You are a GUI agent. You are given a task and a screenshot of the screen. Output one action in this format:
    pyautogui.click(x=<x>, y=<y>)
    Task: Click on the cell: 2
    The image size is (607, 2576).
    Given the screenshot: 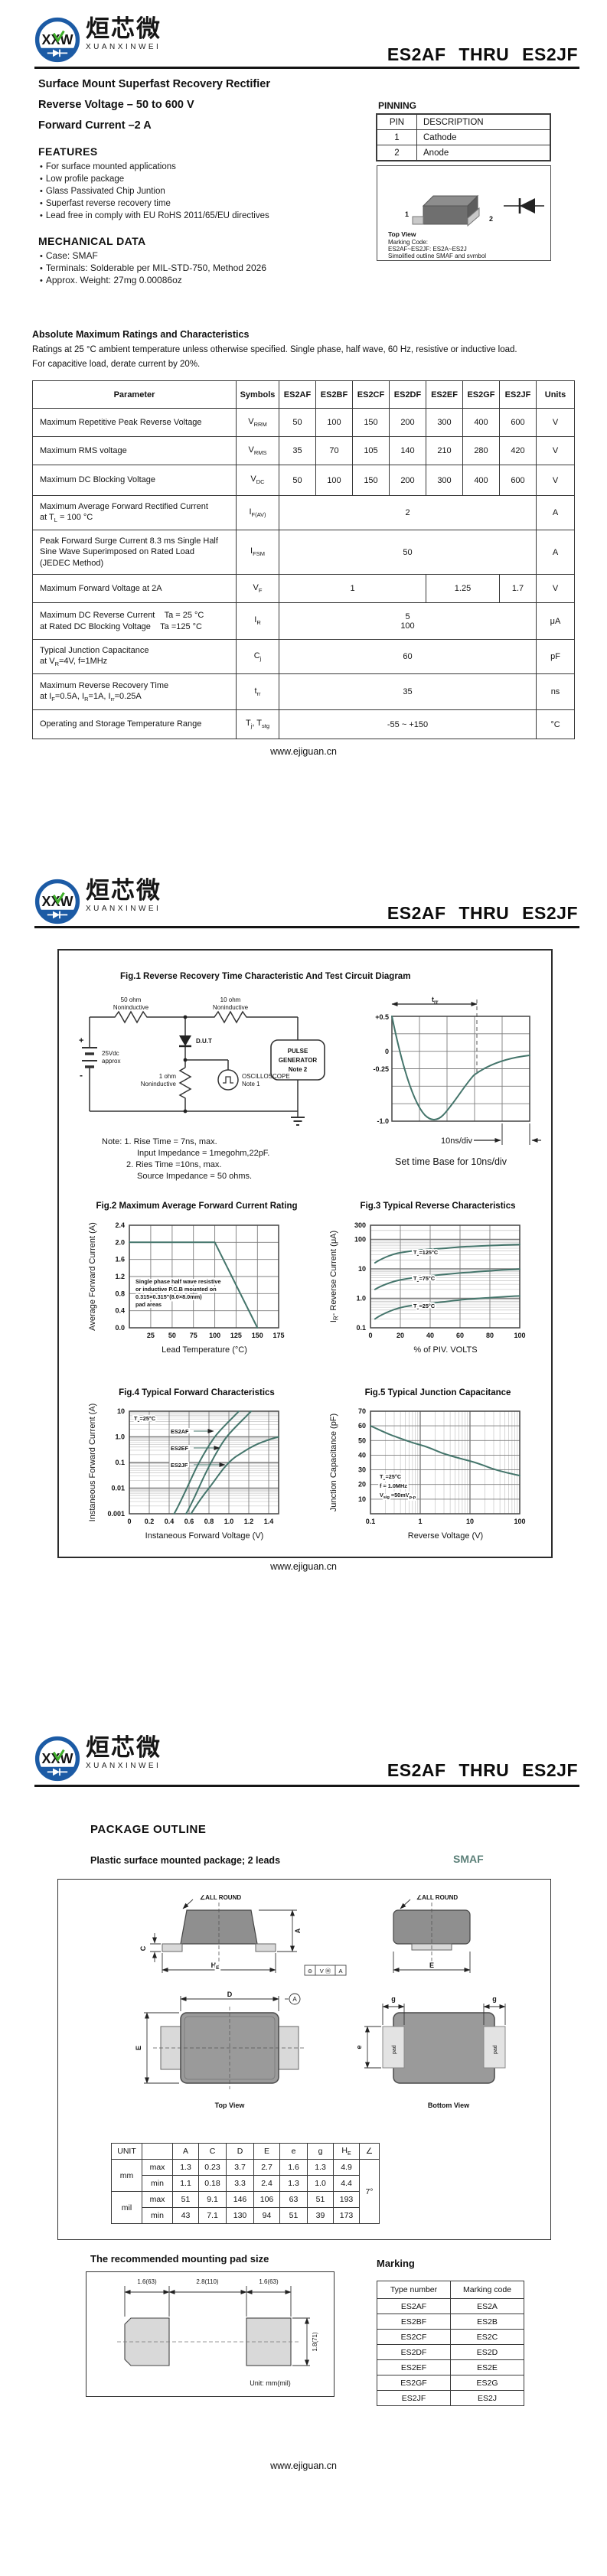 What is the action you would take?
    pyautogui.click(x=397, y=153)
    